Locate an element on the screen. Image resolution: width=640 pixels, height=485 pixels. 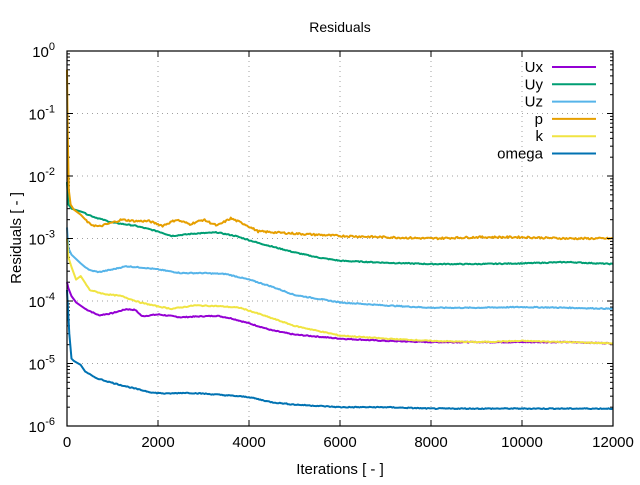
x-tick-label: 4000 is located at coordinates (248, 442).